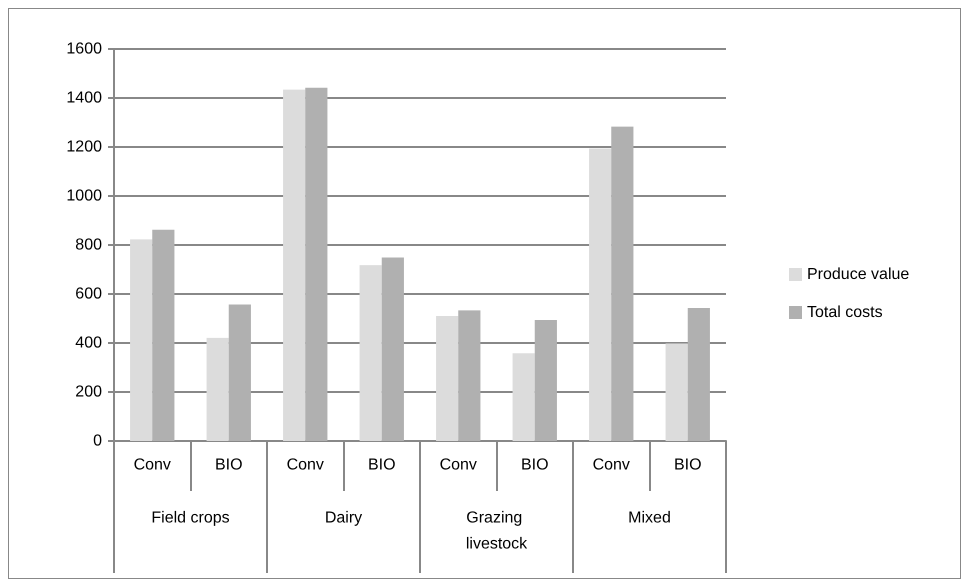 The height and width of the screenshot is (587, 969). What do you see at coordinates (88, 294) in the screenshot?
I see `y-tick-label: 600` at bounding box center [88, 294].